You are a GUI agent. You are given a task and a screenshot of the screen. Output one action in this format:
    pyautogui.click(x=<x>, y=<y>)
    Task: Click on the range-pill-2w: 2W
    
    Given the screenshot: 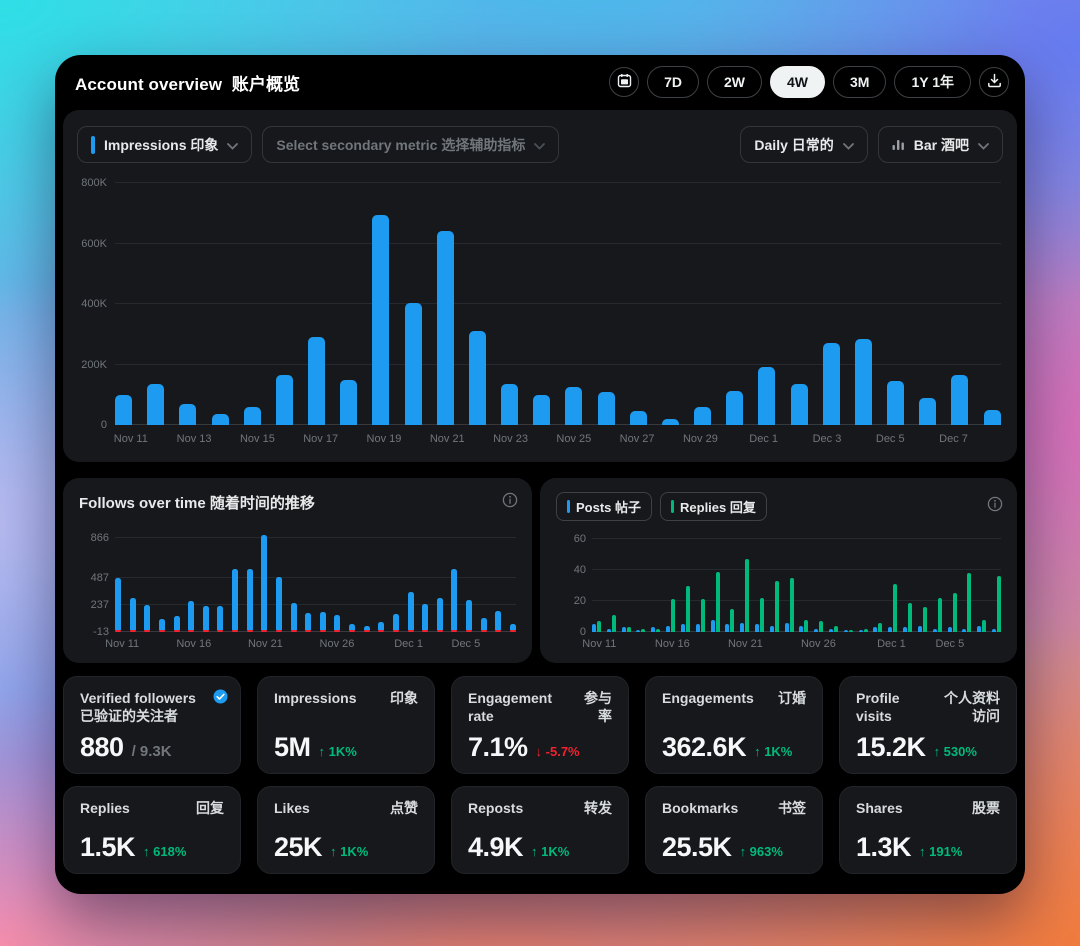 What is the action you would take?
    pyautogui.click(x=734, y=82)
    